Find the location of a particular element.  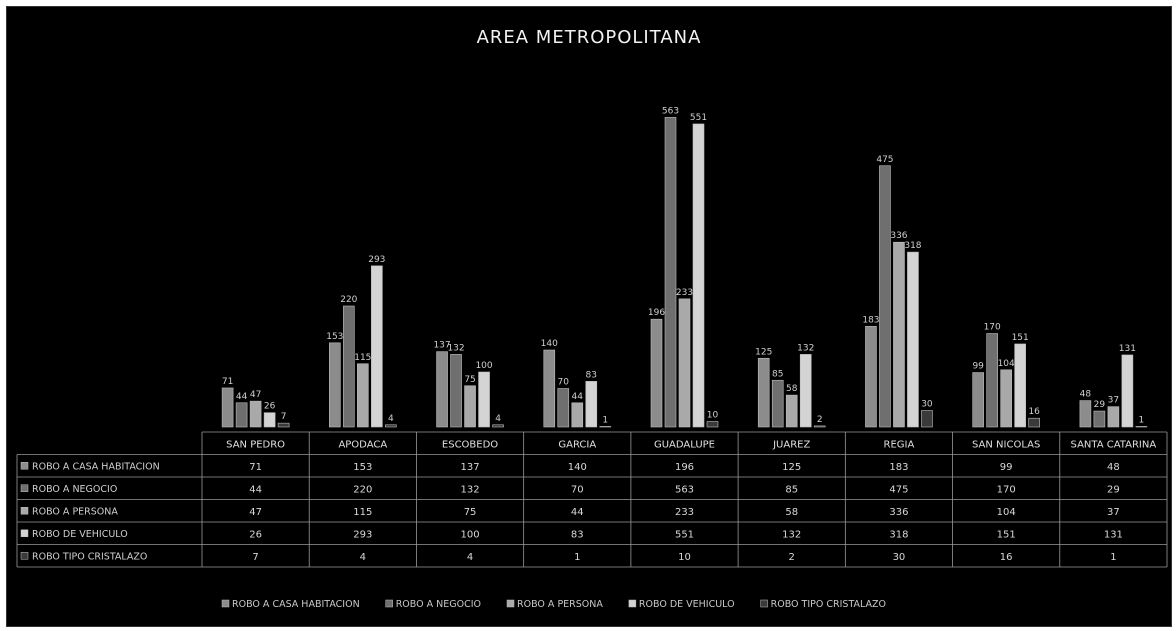

table-cell: 37 is located at coordinates (1113, 512).